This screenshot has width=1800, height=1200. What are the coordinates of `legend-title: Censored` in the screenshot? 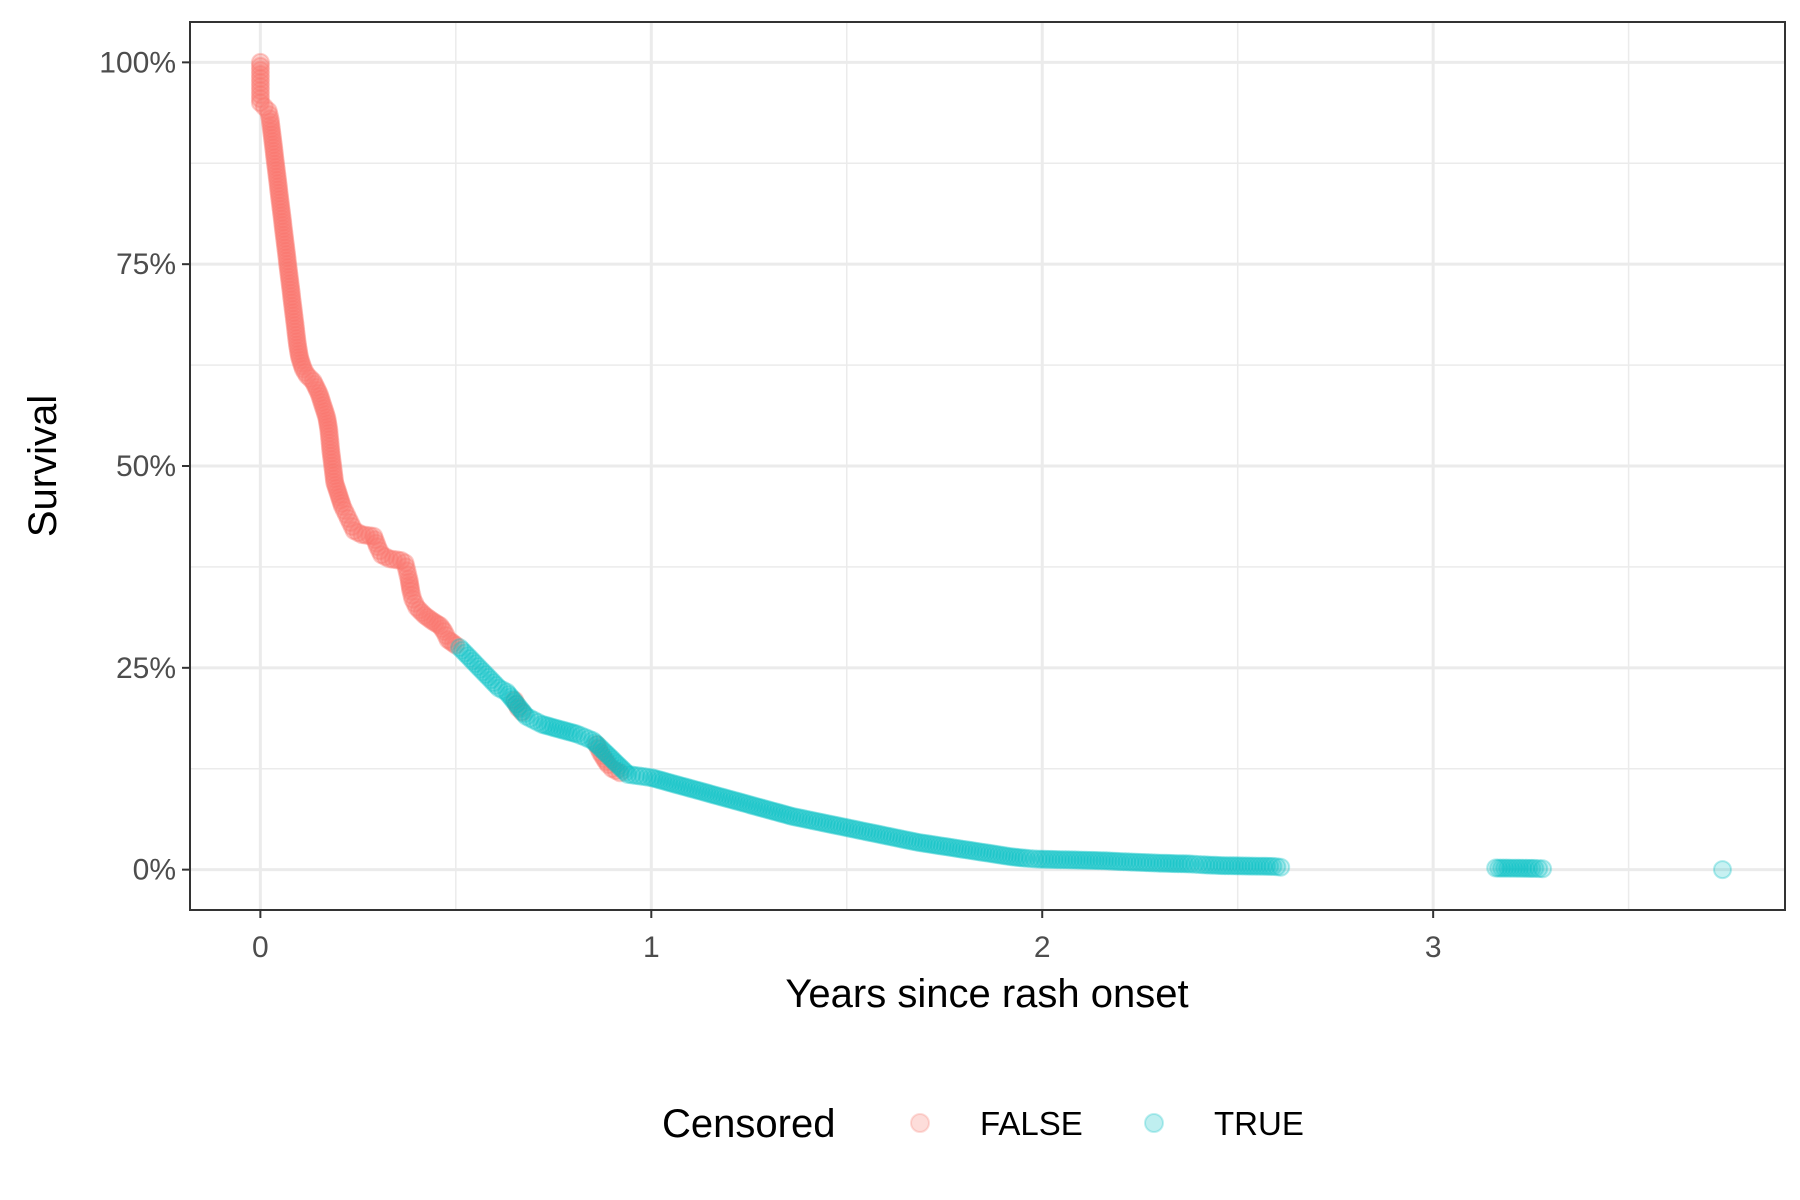 It's located at (748, 1124).